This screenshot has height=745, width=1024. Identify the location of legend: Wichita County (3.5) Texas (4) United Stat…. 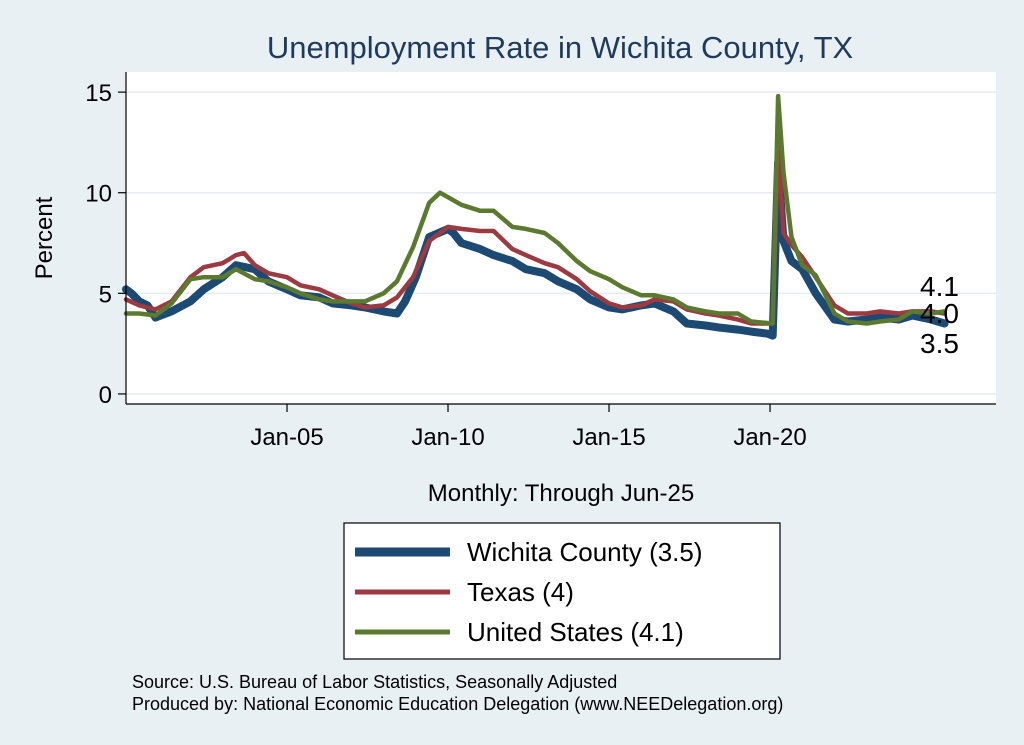
(562, 591).